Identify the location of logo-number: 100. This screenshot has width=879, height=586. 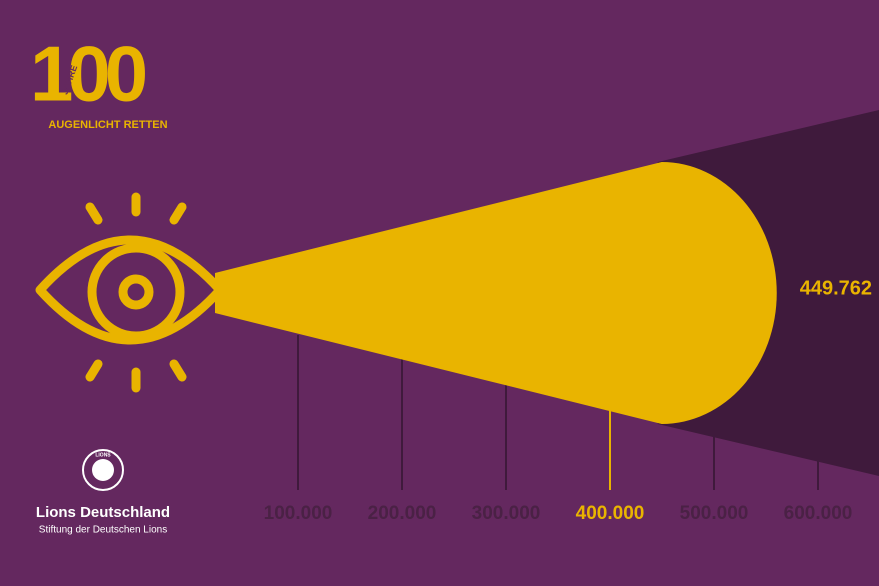
(88, 74).